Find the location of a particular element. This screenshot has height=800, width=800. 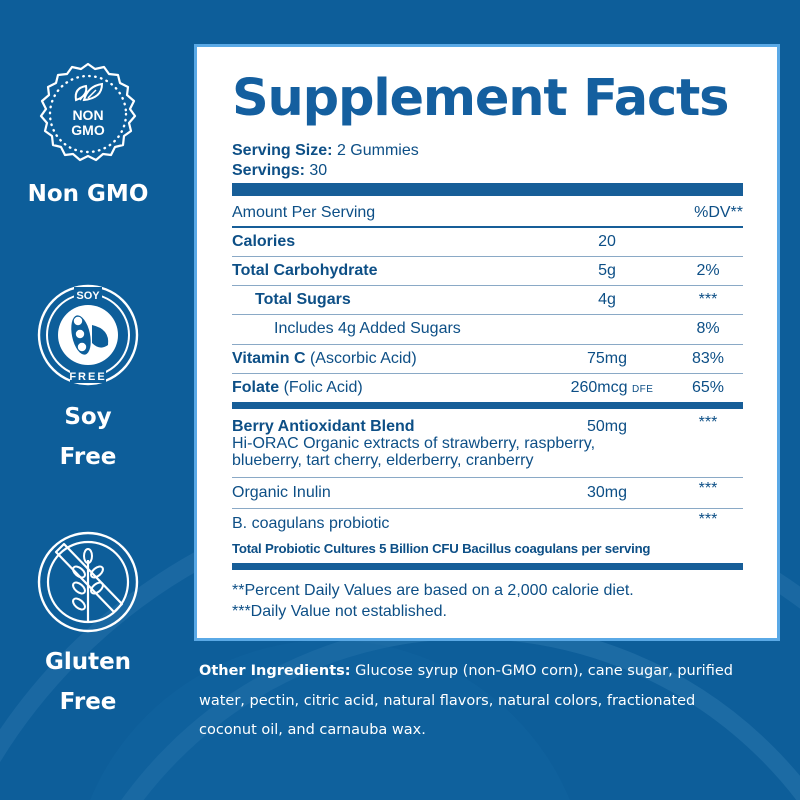

row-amount-unit: DFE is located at coordinates (642, 389).